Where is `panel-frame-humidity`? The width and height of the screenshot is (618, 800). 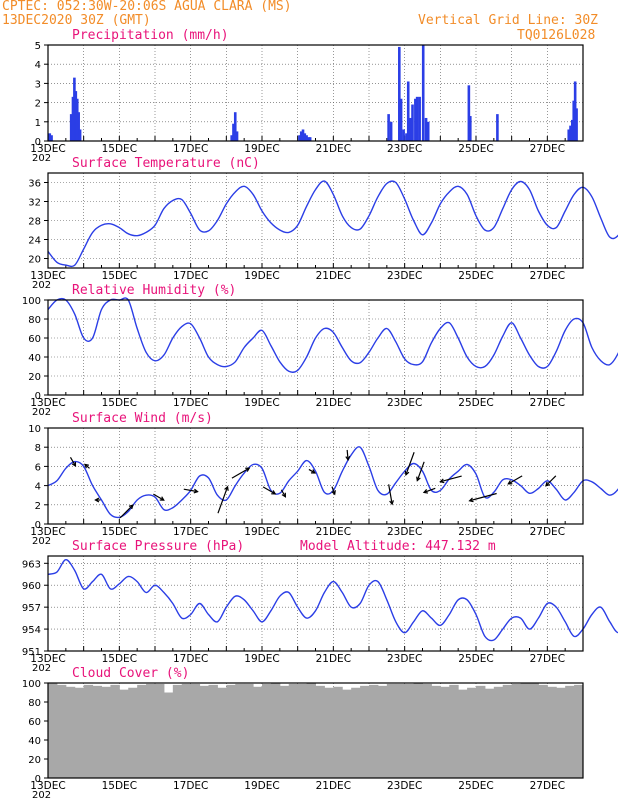
panel-frame-humidity is located at coordinates (315, 347).